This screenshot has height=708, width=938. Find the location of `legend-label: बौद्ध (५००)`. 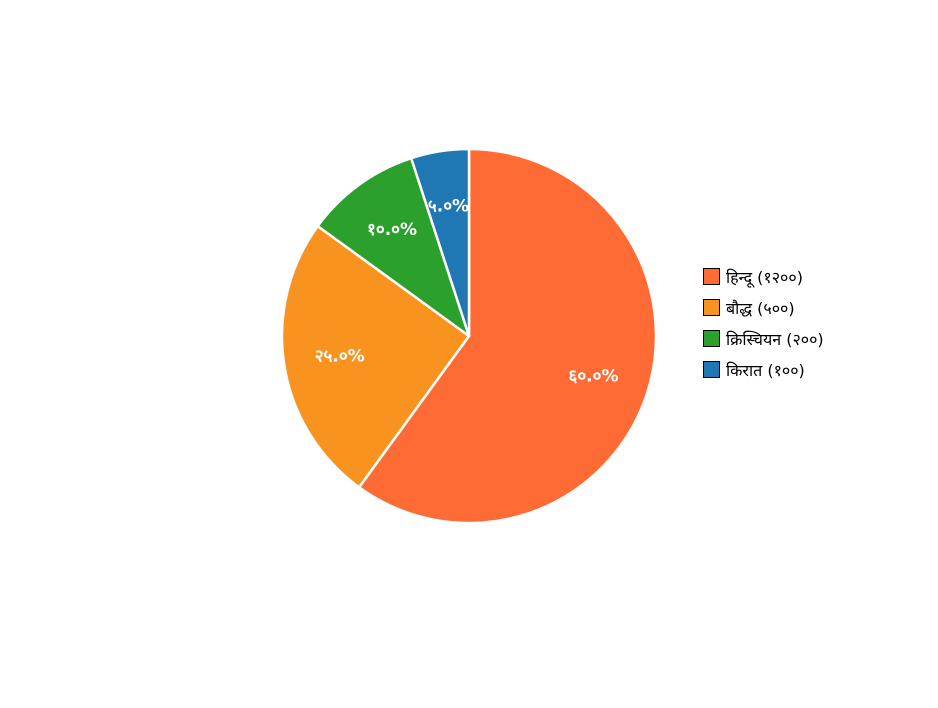

legend-label: बौद्ध (५००) is located at coordinates (760, 308).